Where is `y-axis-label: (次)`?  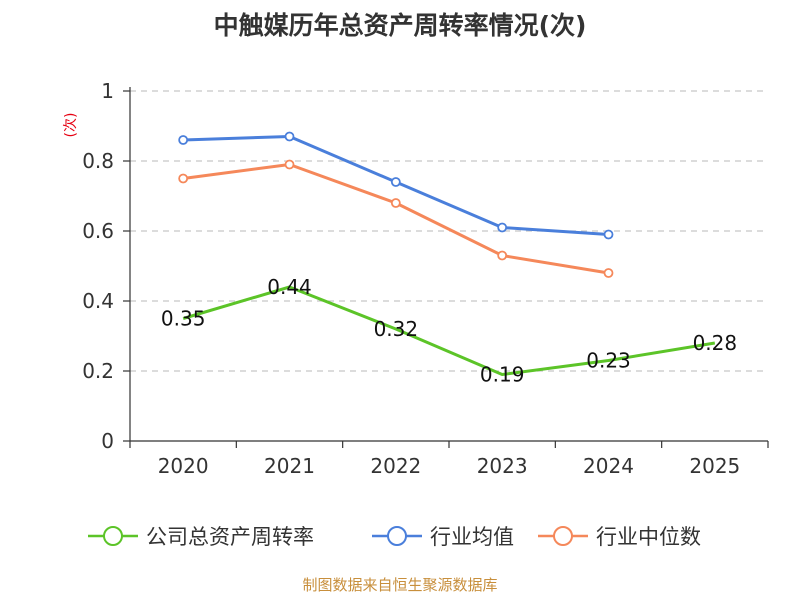 y-axis-label: (次) is located at coordinates (71, 125).